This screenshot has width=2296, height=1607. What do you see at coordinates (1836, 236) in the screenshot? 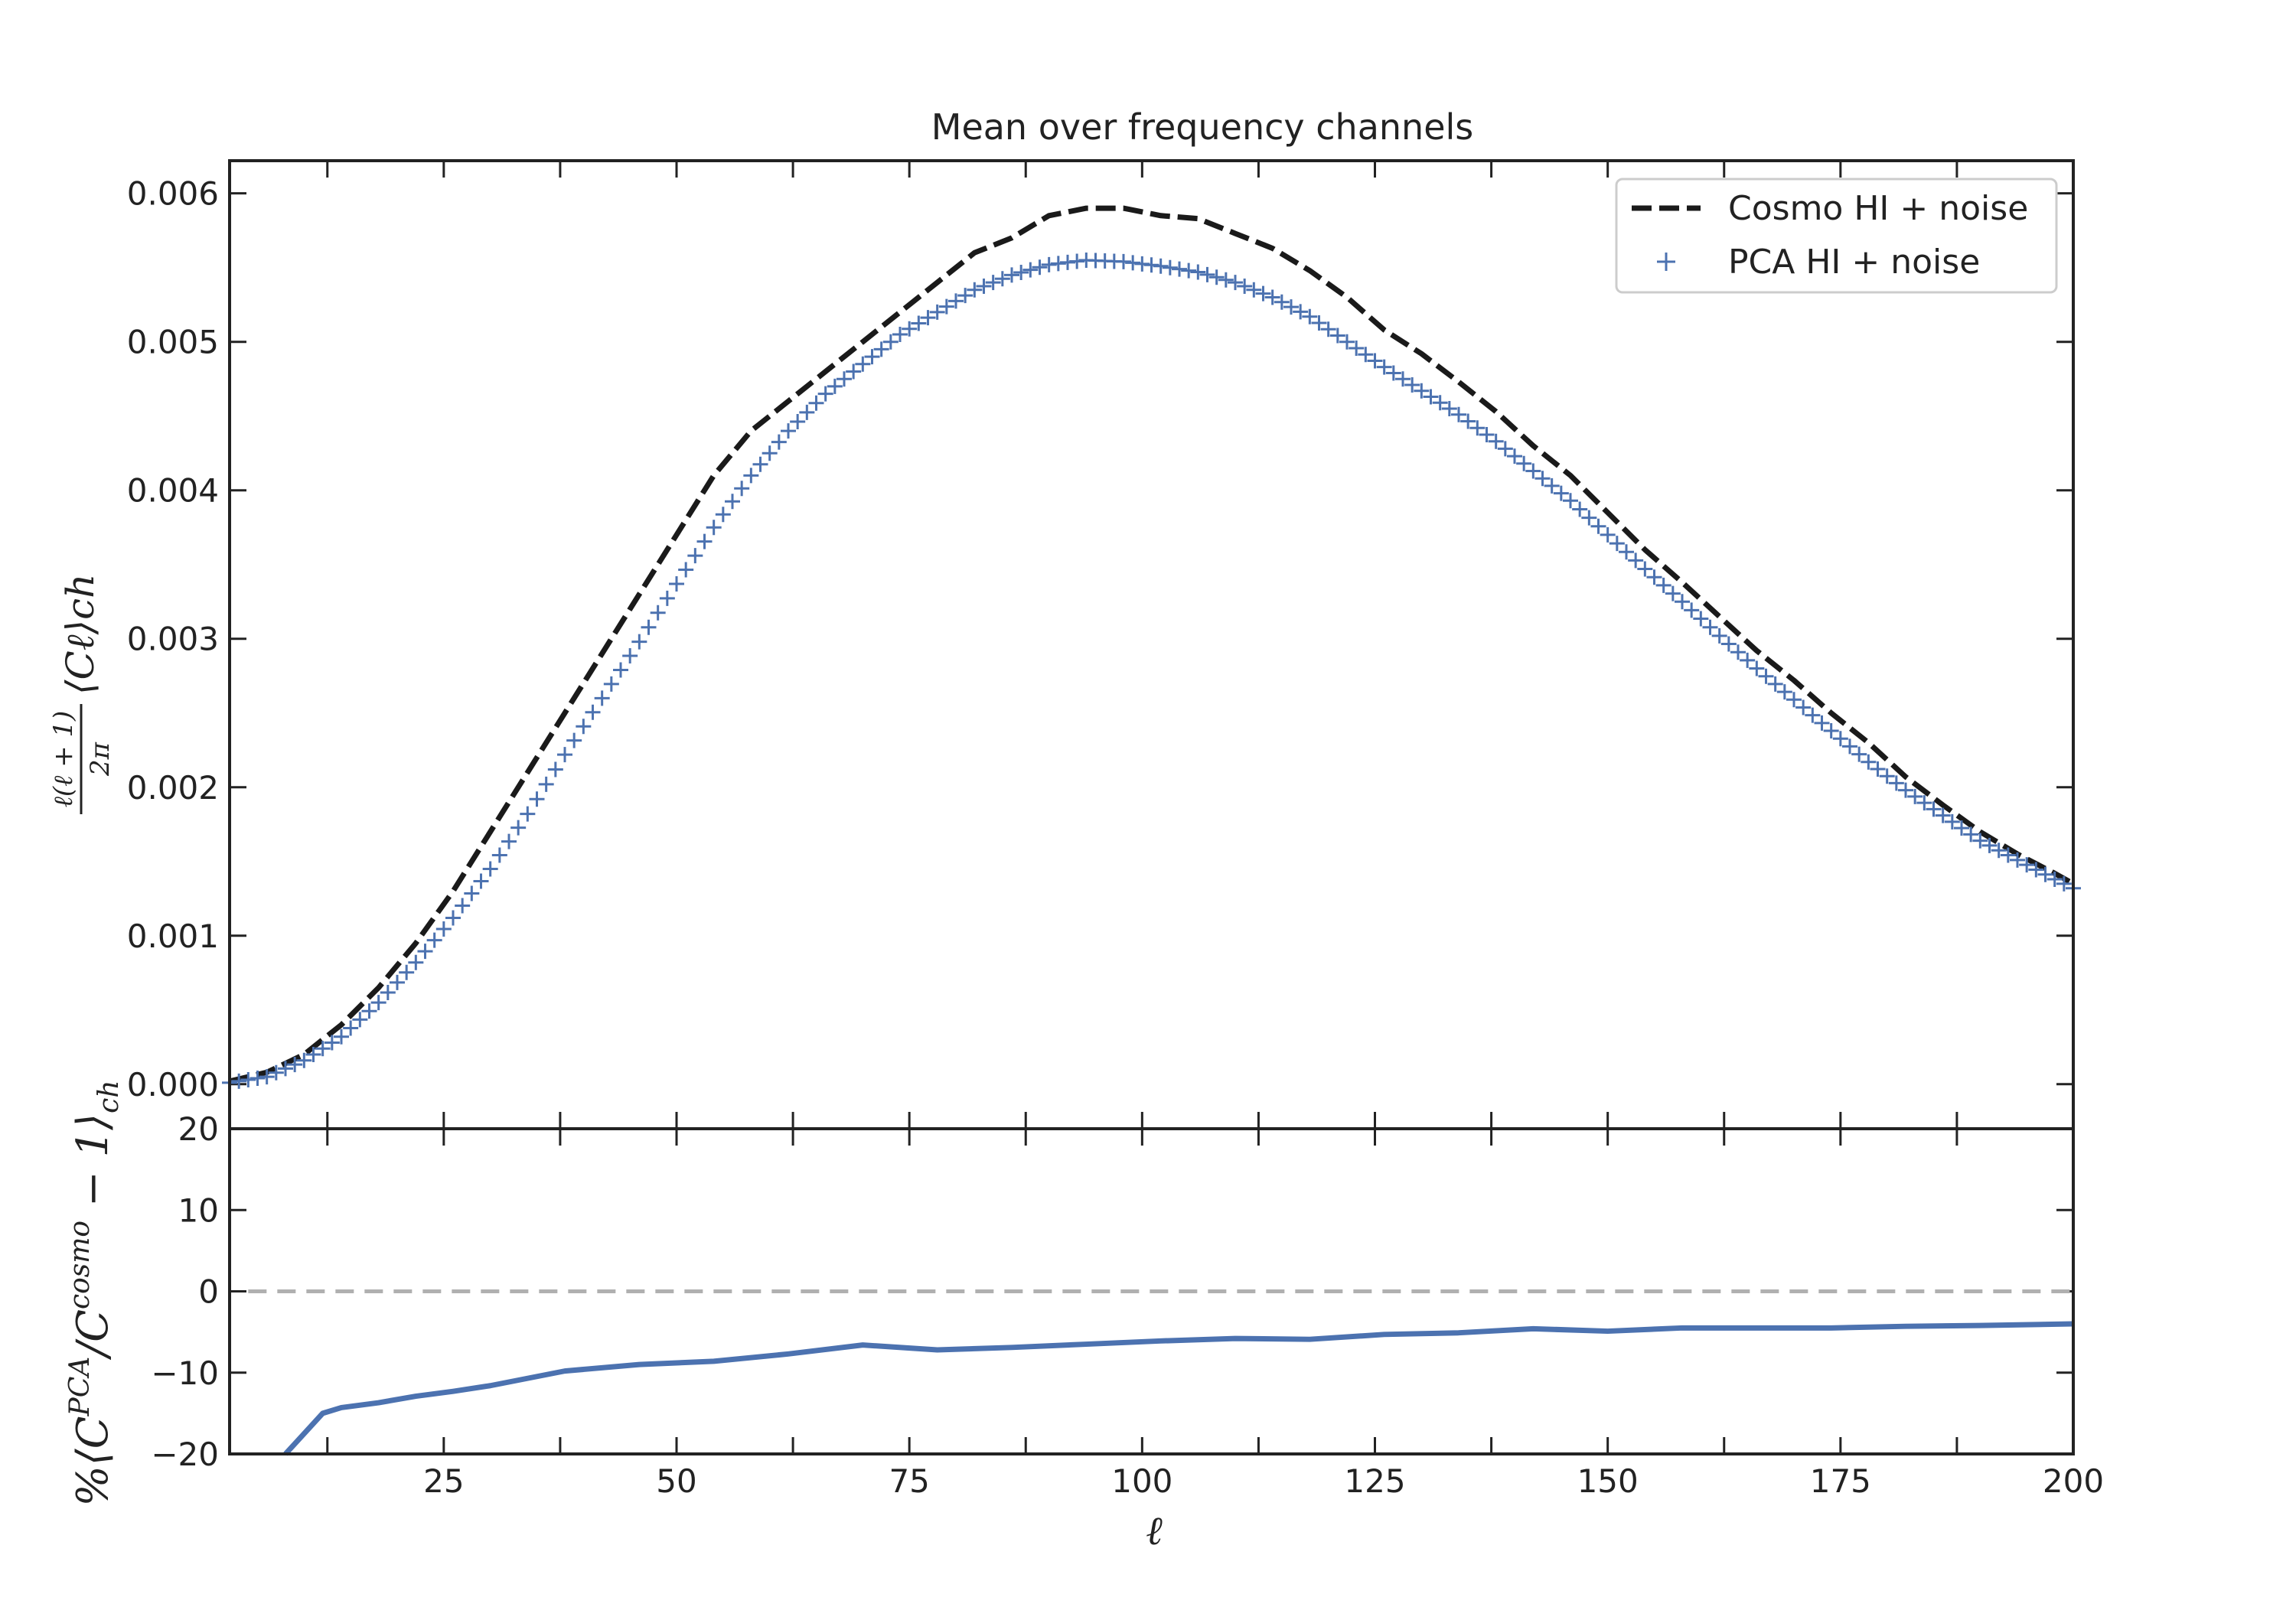
I see `legend: Cosmo HI + noise PCA HI + noise` at bounding box center [1836, 236].